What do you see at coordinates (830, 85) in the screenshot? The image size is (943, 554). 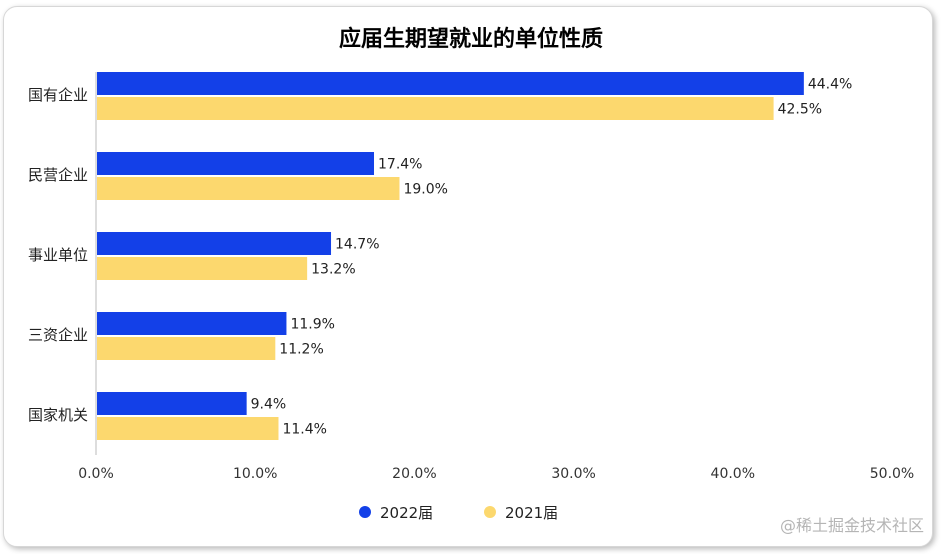 I see `data-label: 44.4%` at bounding box center [830, 85].